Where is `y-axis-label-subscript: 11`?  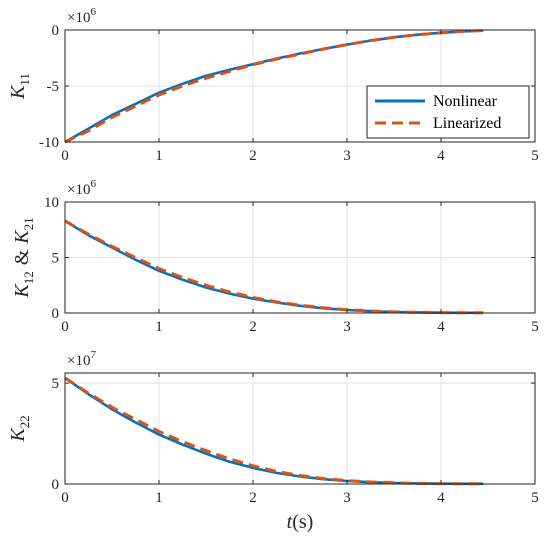
y-axis-label-subscript: 11 is located at coordinates (24, 79).